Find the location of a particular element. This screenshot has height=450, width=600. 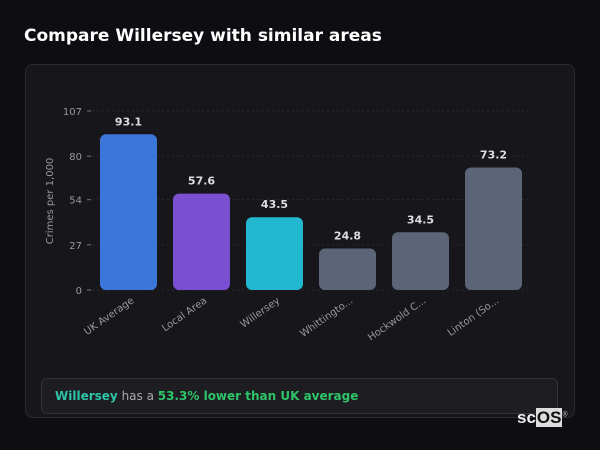

y-tick-label: 0 is located at coordinates (79, 291).